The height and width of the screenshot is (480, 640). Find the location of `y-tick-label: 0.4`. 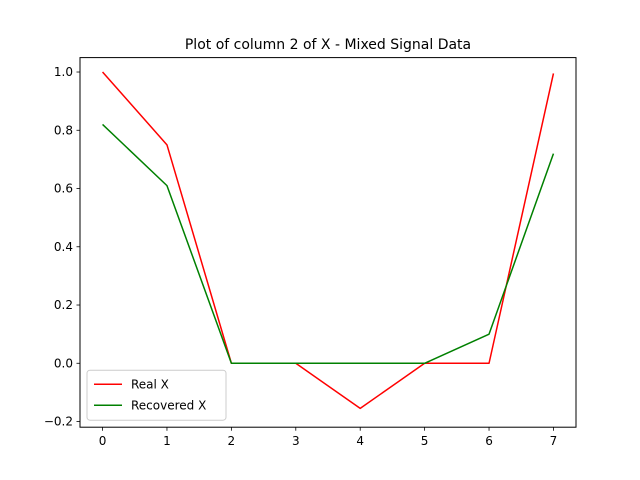

y-tick-label: 0.4 is located at coordinates (63, 247).